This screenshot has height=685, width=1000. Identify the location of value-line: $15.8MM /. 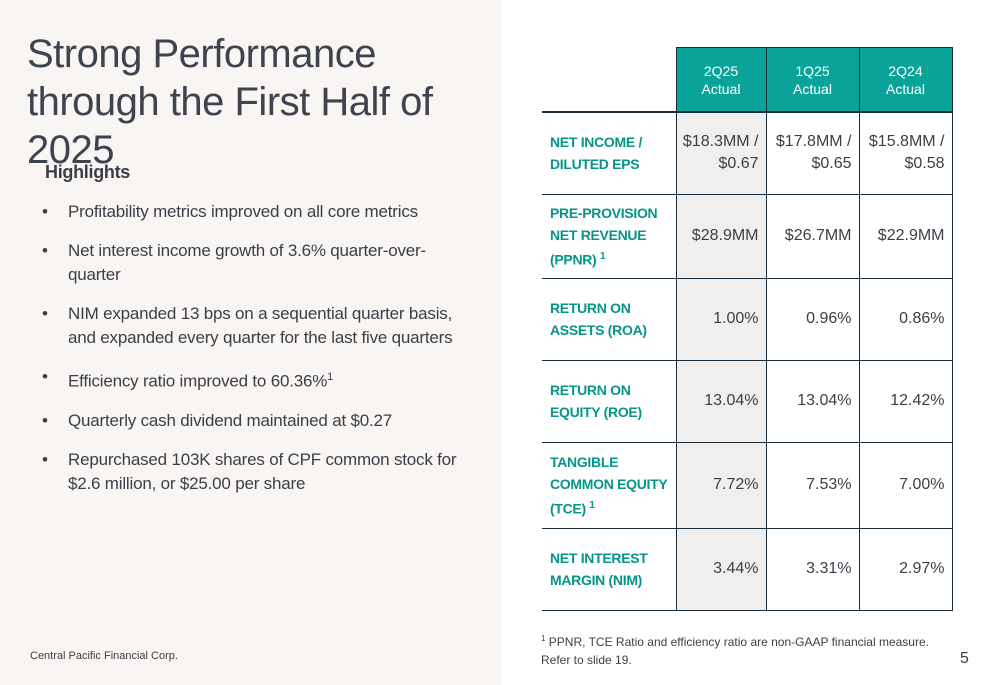
(906, 142).